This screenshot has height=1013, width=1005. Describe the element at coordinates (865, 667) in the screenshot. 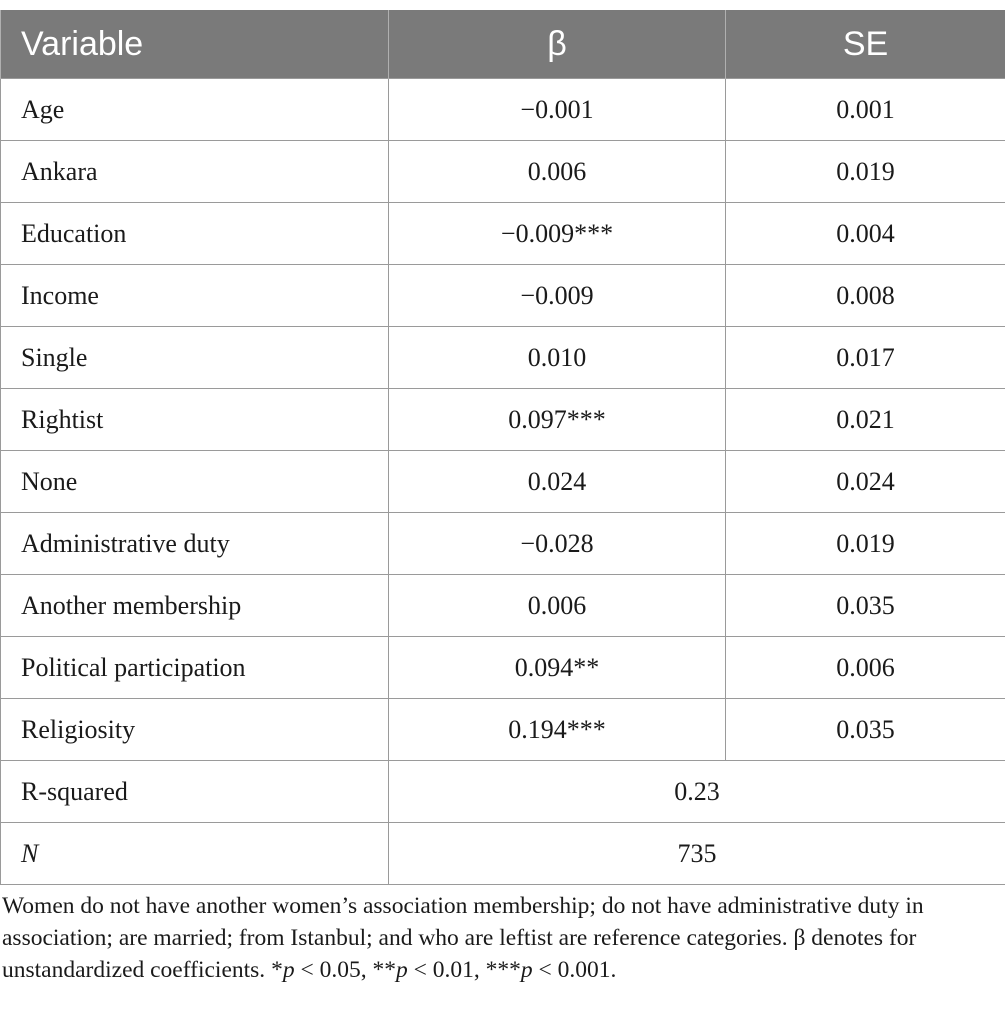

I see `se-cell: 0.006` at that location.